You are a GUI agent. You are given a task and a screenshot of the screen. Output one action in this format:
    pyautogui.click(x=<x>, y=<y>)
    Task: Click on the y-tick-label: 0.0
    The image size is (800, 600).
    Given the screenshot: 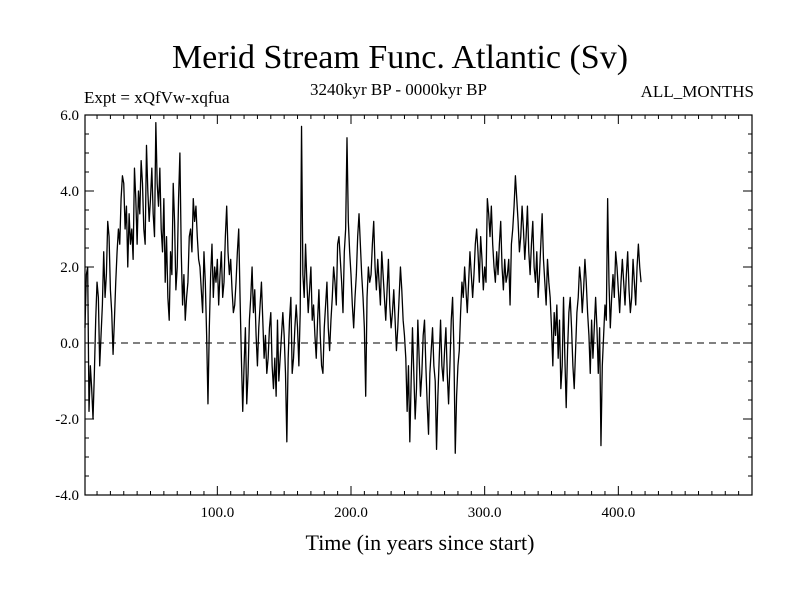 What is the action you would take?
    pyautogui.click(x=69, y=344)
    